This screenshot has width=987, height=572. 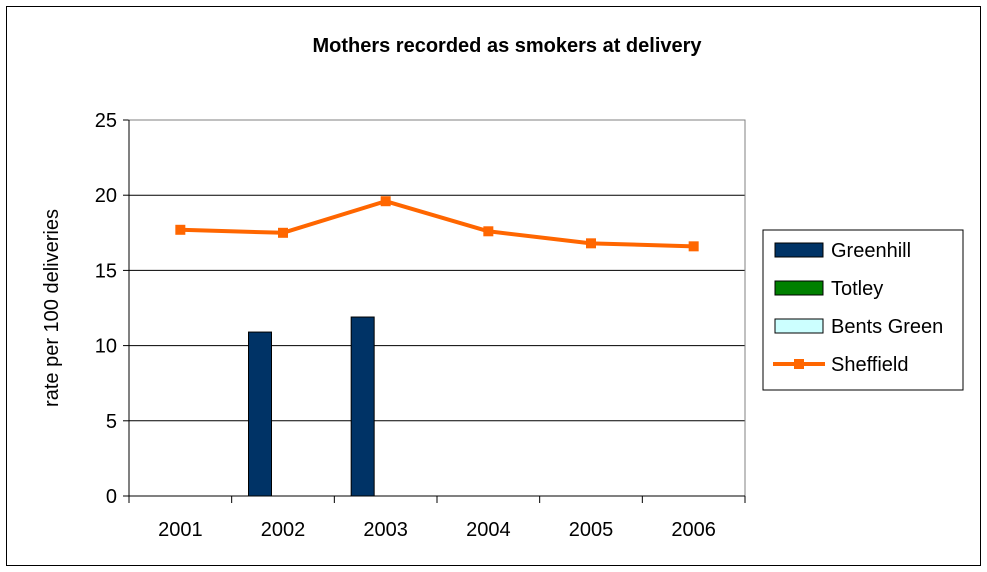 I want to click on y-tick-label: 15, so click(x=106, y=271).